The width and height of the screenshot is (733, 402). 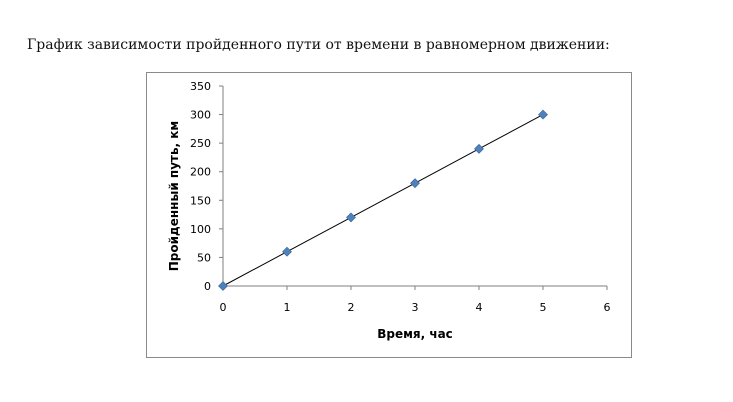 What do you see at coordinates (200, 172) in the screenshot?
I see `y-tick-label: 200` at bounding box center [200, 172].